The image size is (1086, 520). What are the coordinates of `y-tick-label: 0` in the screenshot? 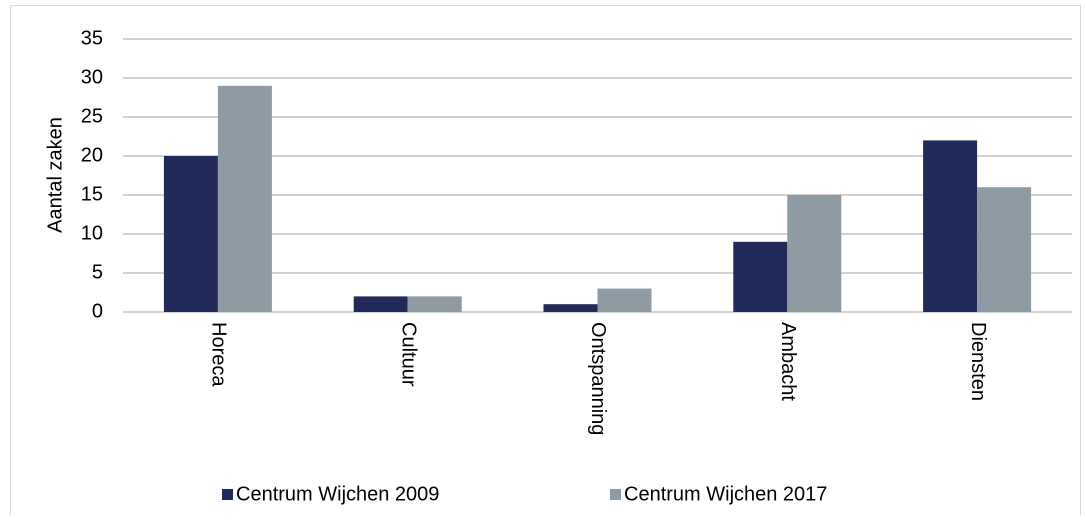 It's located at (97, 311).